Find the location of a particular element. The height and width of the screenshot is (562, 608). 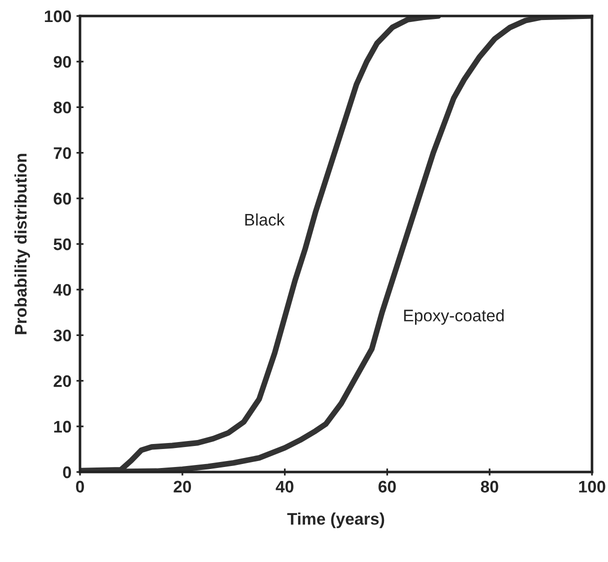

y-tick-label: 50 is located at coordinates (62, 244).